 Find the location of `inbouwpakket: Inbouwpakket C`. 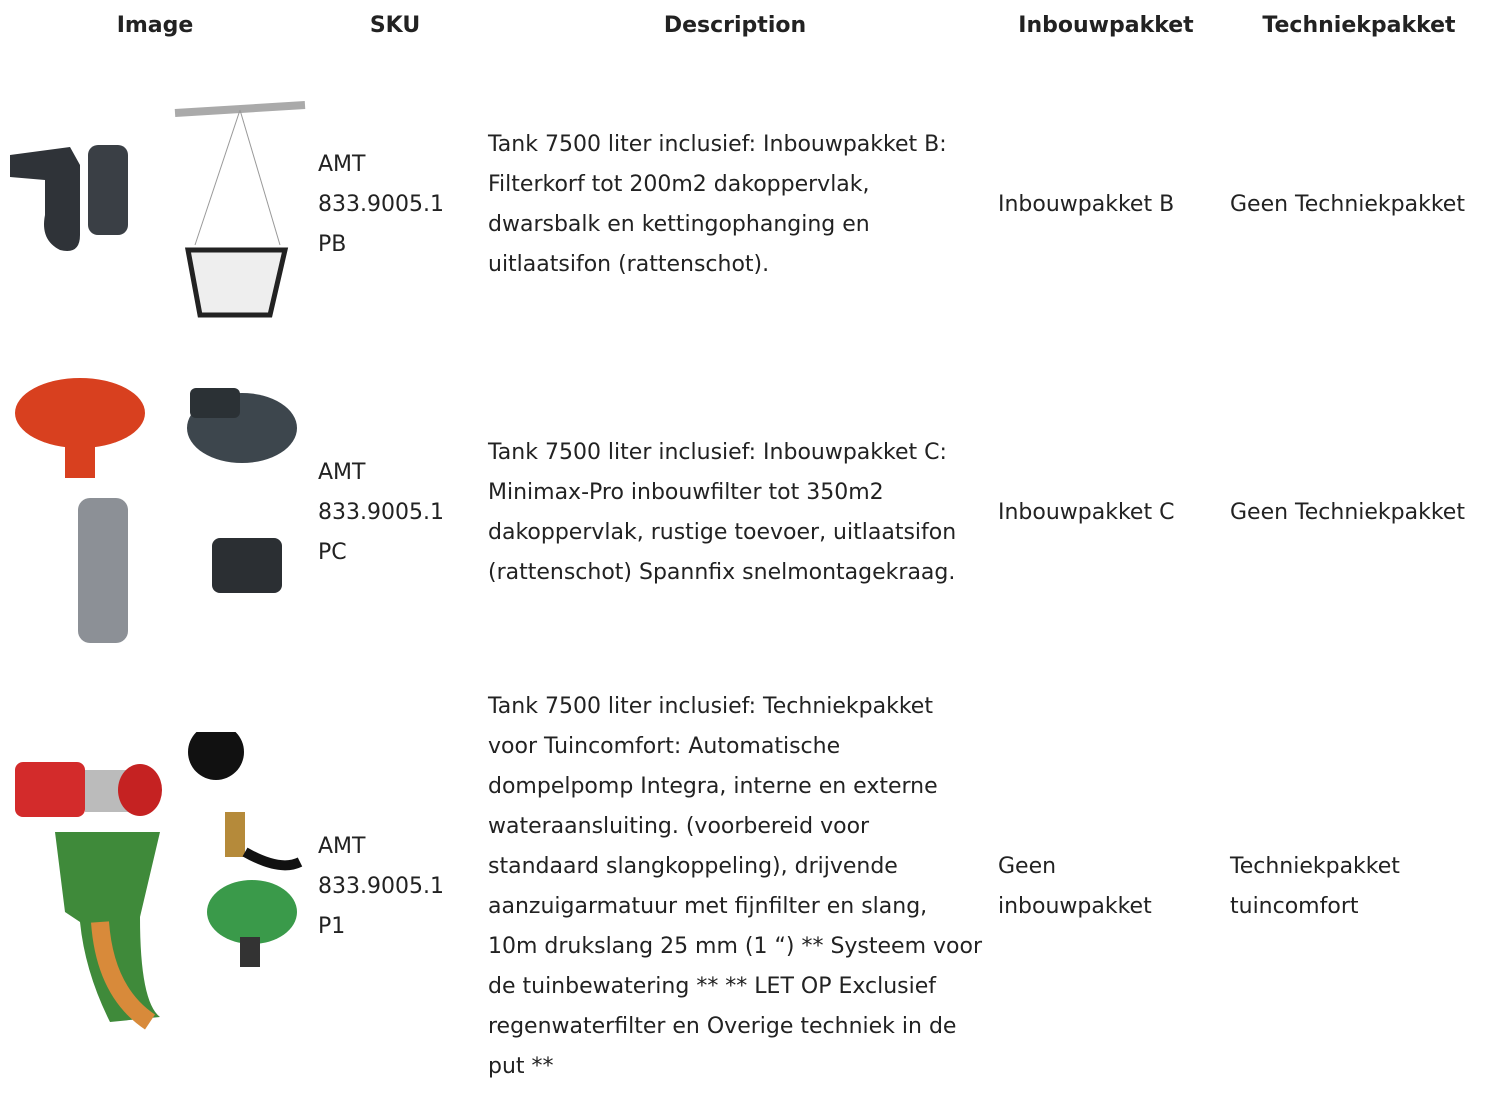

inbouwpakket: Inbouwpakket C is located at coordinates (1086, 512).